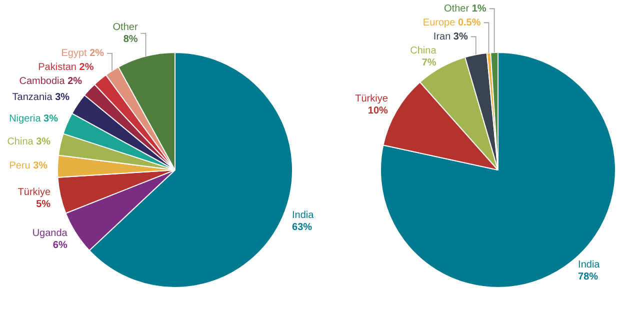 This screenshot has width=627, height=316. What do you see at coordinates (21, 166) in the screenshot?
I see `slice-label: Peru` at bounding box center [21, 166].